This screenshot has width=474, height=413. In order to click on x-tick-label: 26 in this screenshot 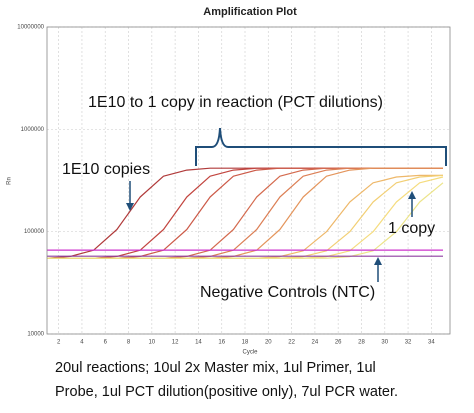, I will do `click(338, 343)`.